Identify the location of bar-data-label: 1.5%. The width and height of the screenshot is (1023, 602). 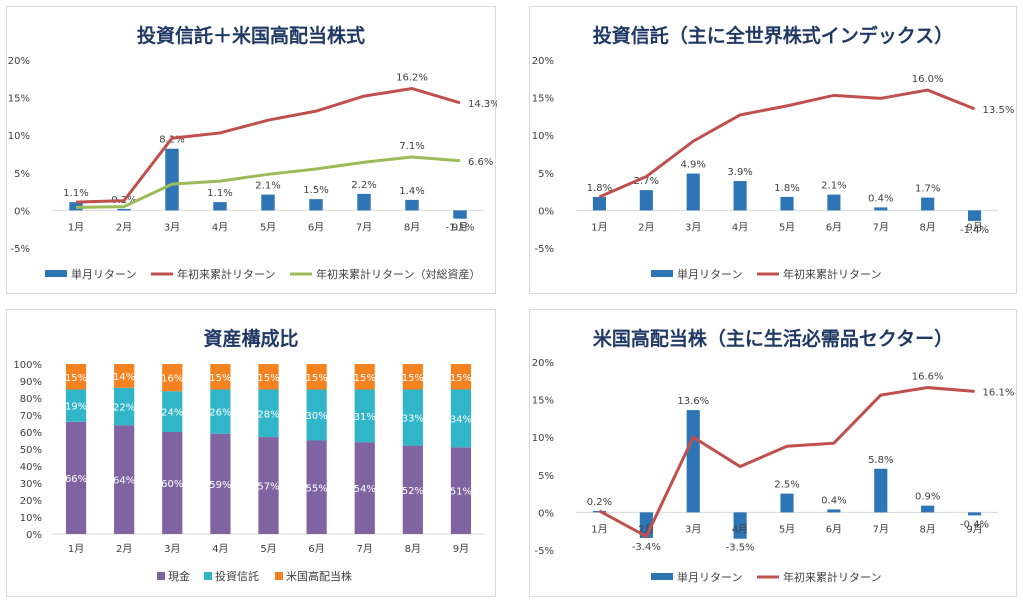
(315, 190).